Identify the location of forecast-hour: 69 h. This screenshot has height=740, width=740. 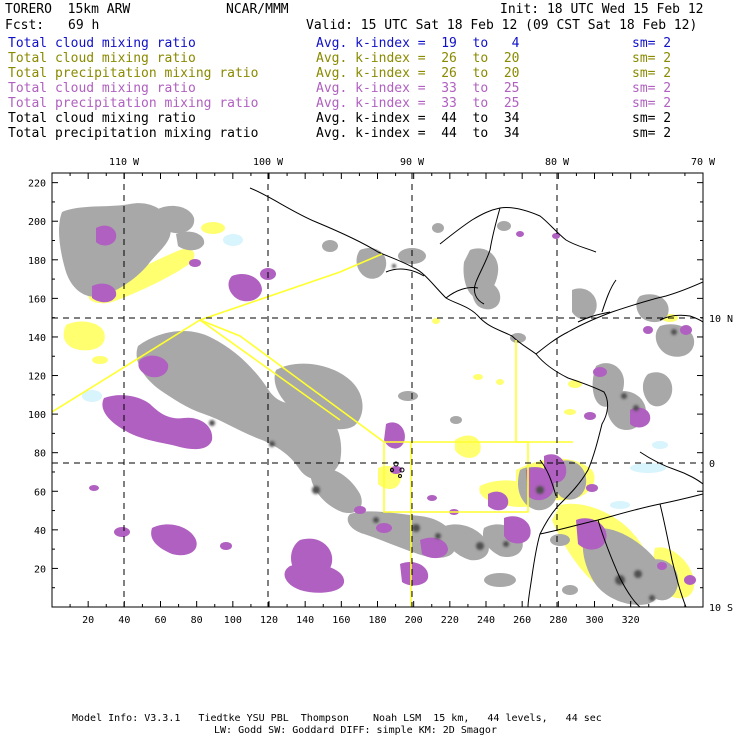
(84, 25).